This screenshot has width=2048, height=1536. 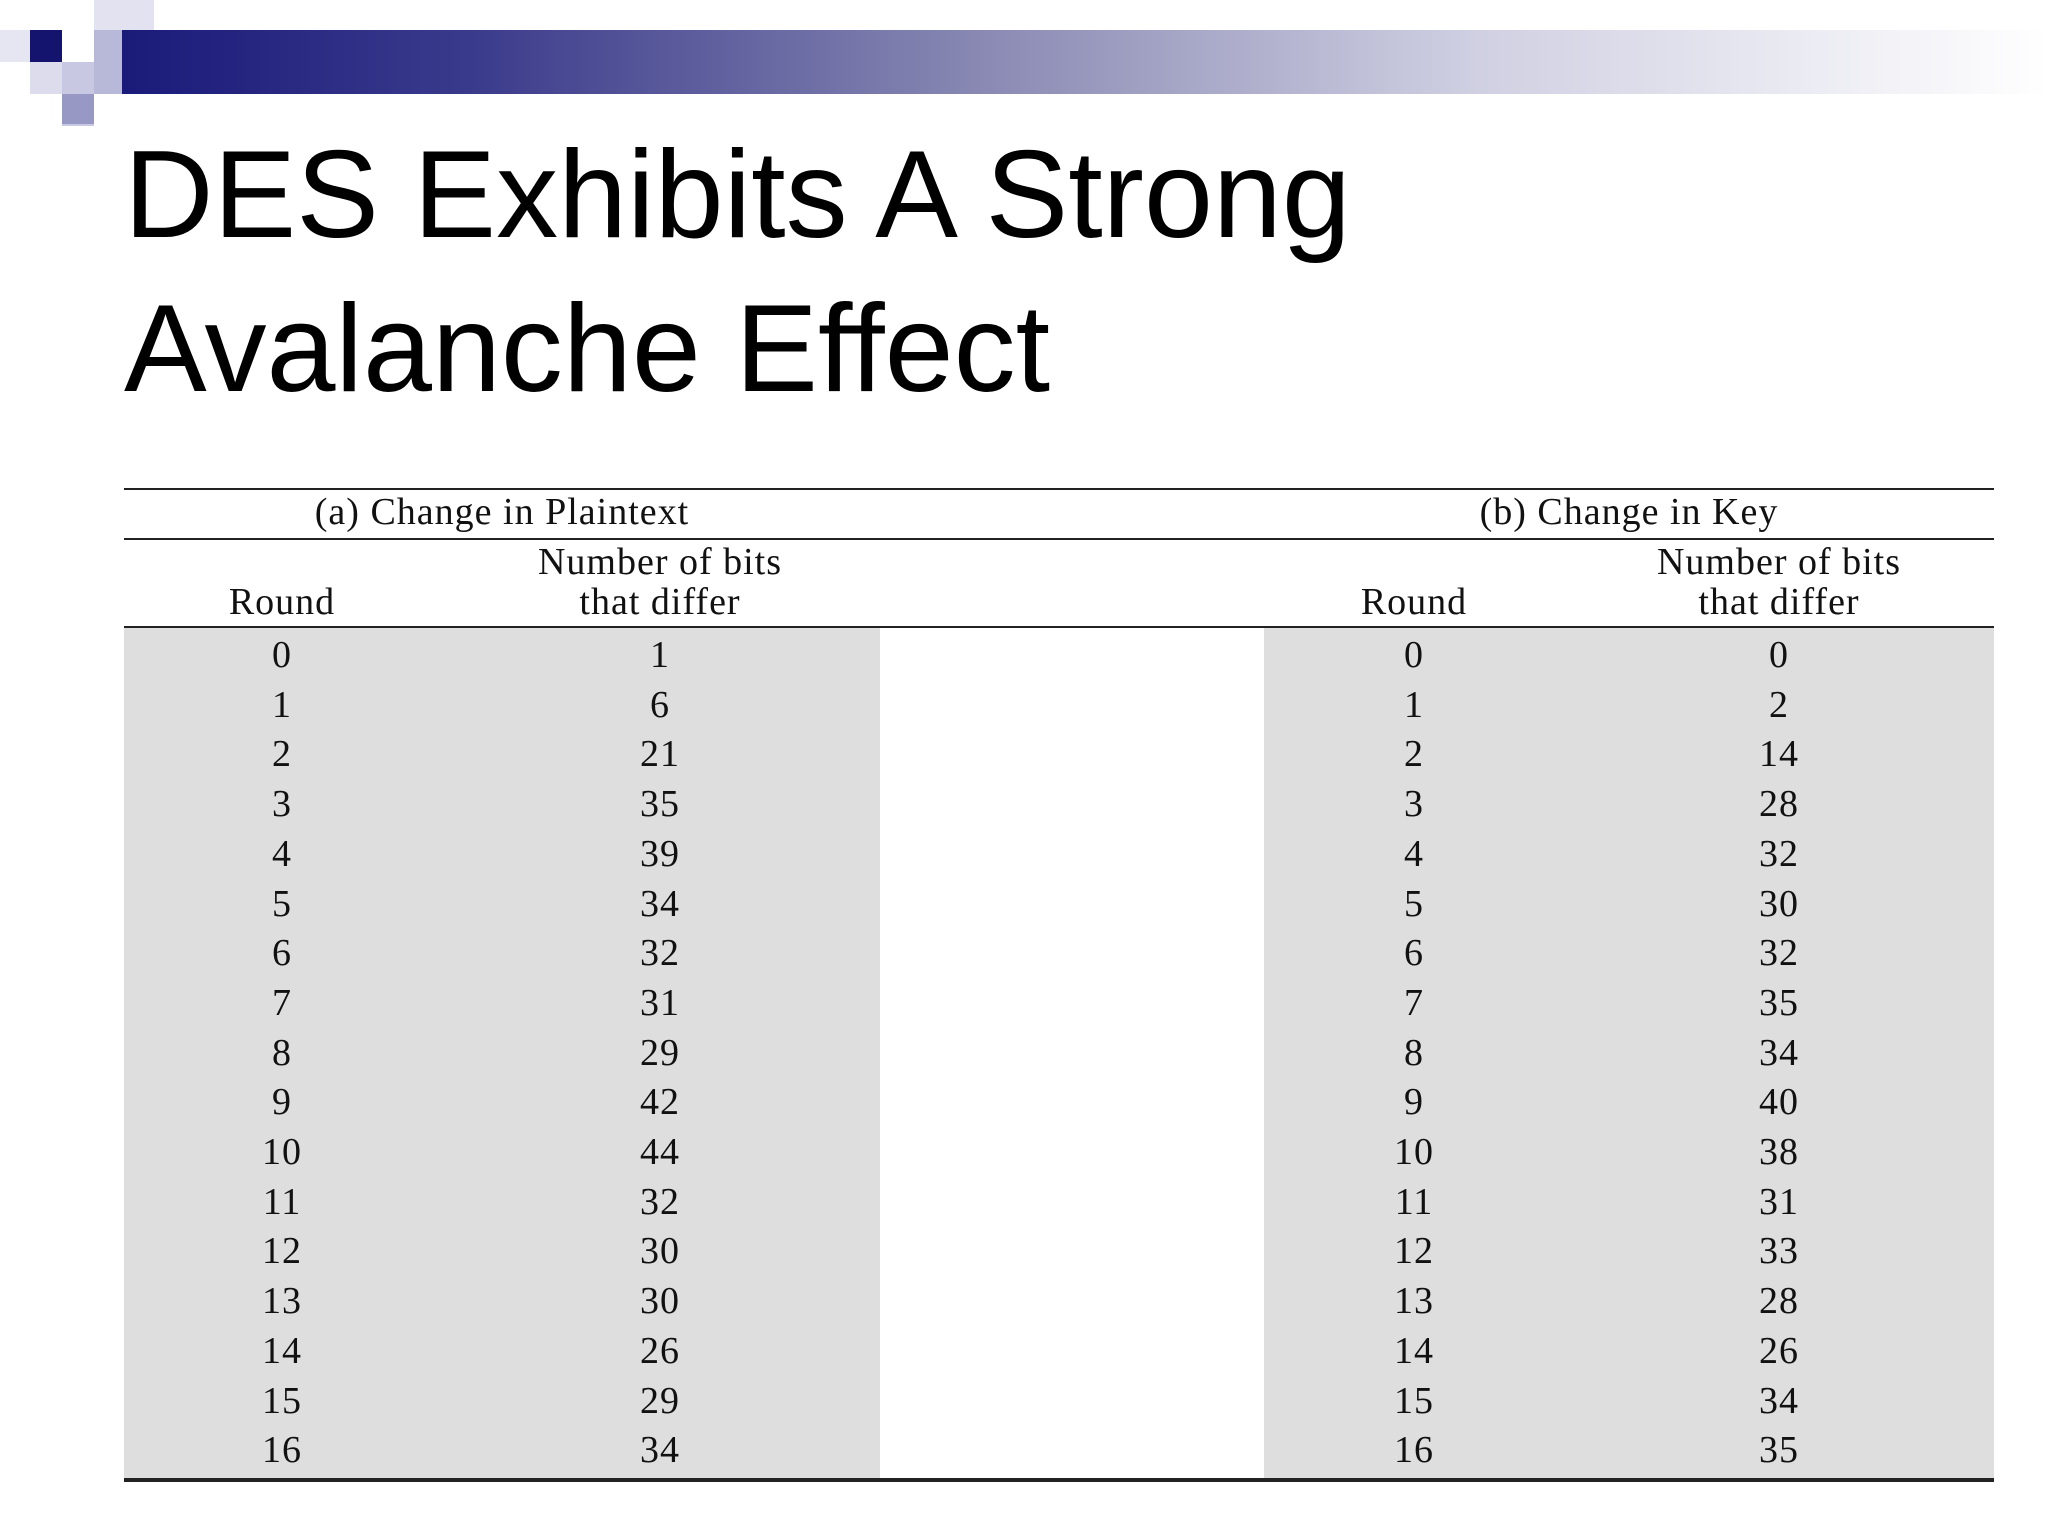 What do you see at coordinates (1414, 953) in the screenshot?
I see `key-round-cell: 6` at bounding box center [1414, 953].